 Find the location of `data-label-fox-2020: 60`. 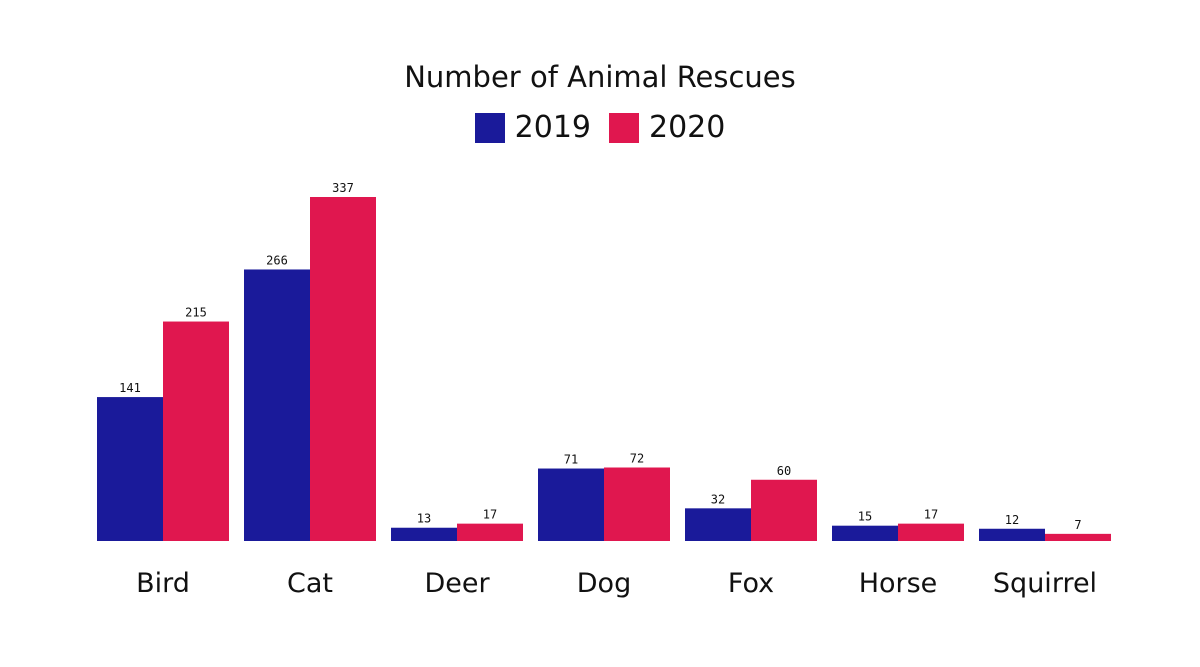

data-label-fox-2020: 60 is located at coordinates (784, 471).